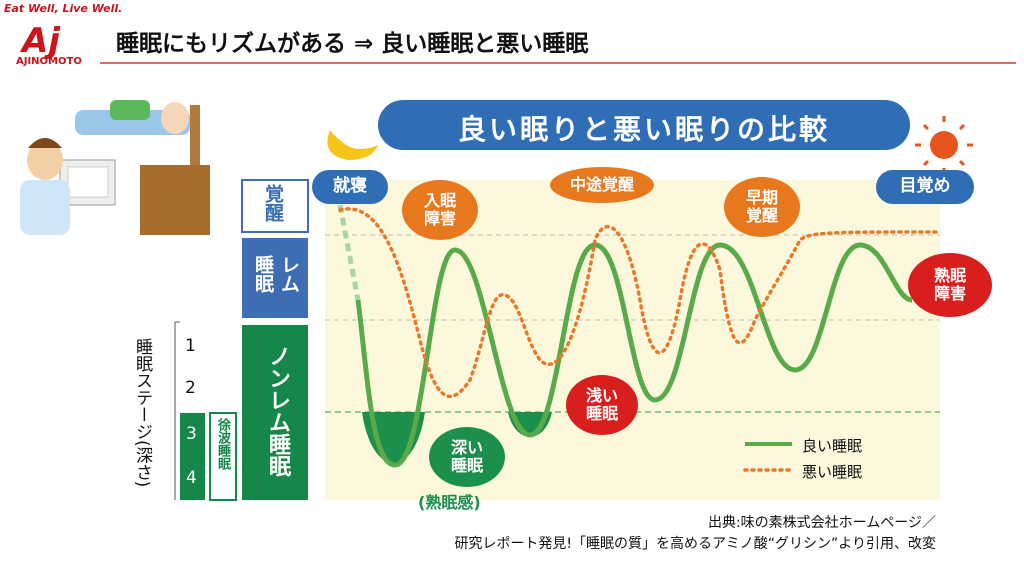  I want to click on awake-box, so click(275, 206).